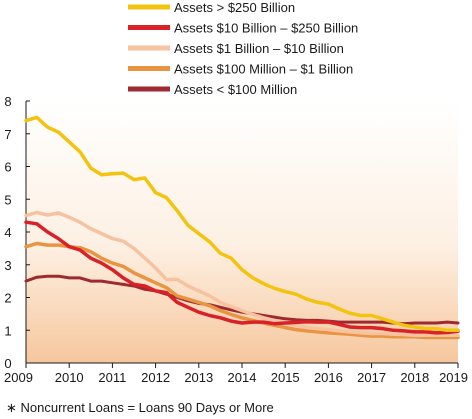 Image resolution: width=472 pixels, height=419 pixels. Describe the element at coordinates (198, 377) in the screenshot. I see `x-tick-label: 2013` at that location.